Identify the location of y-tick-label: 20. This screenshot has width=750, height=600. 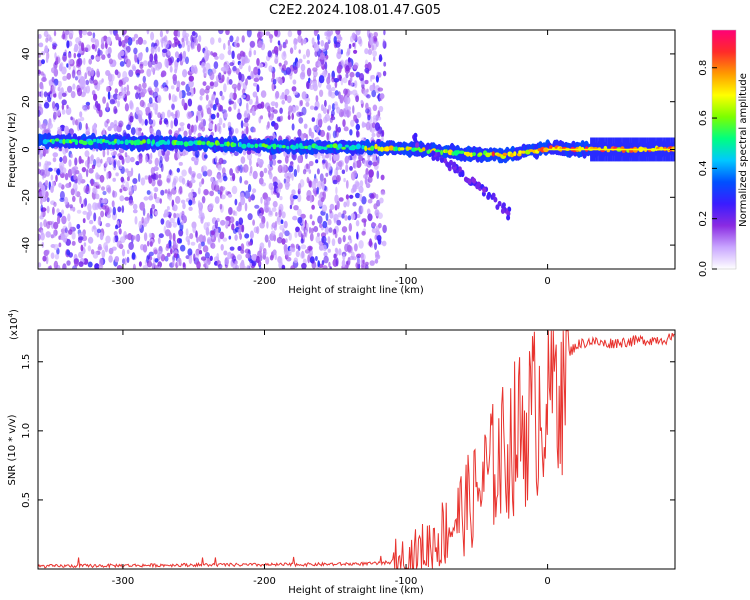
(26, 101).